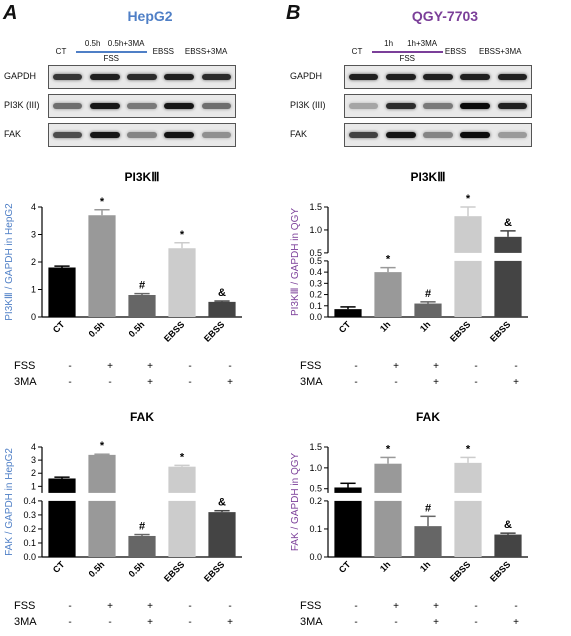 Image resolution: width=571 pixels, height=636 pixels. I want to click on y-tick-label: 0.4, so click(29, 501).